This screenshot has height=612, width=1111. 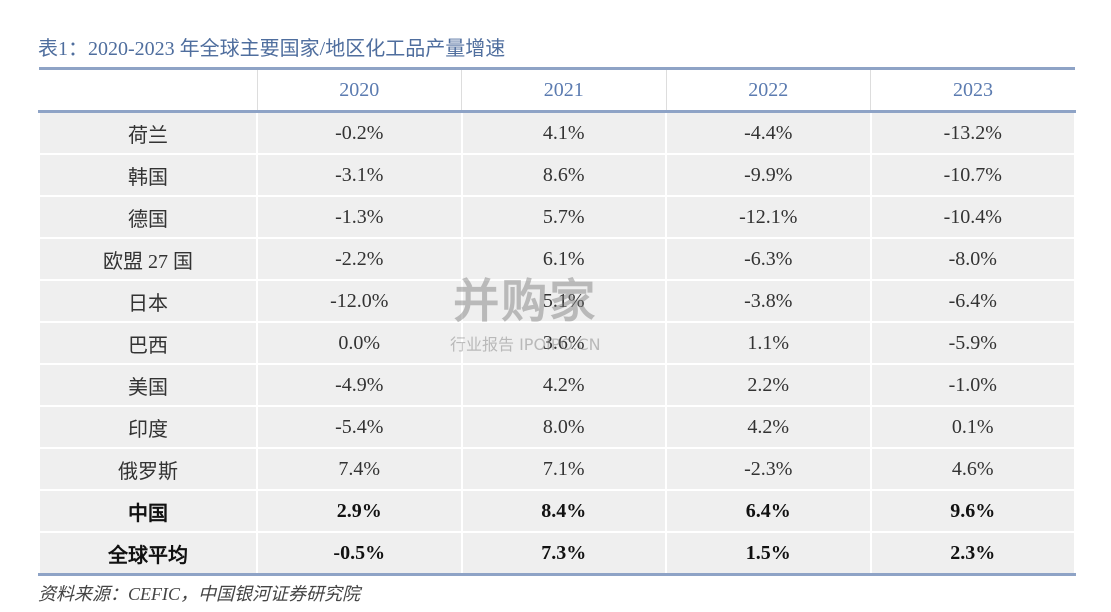 I want to click on value-cell: 8.4%, so click(x=563, y=511).